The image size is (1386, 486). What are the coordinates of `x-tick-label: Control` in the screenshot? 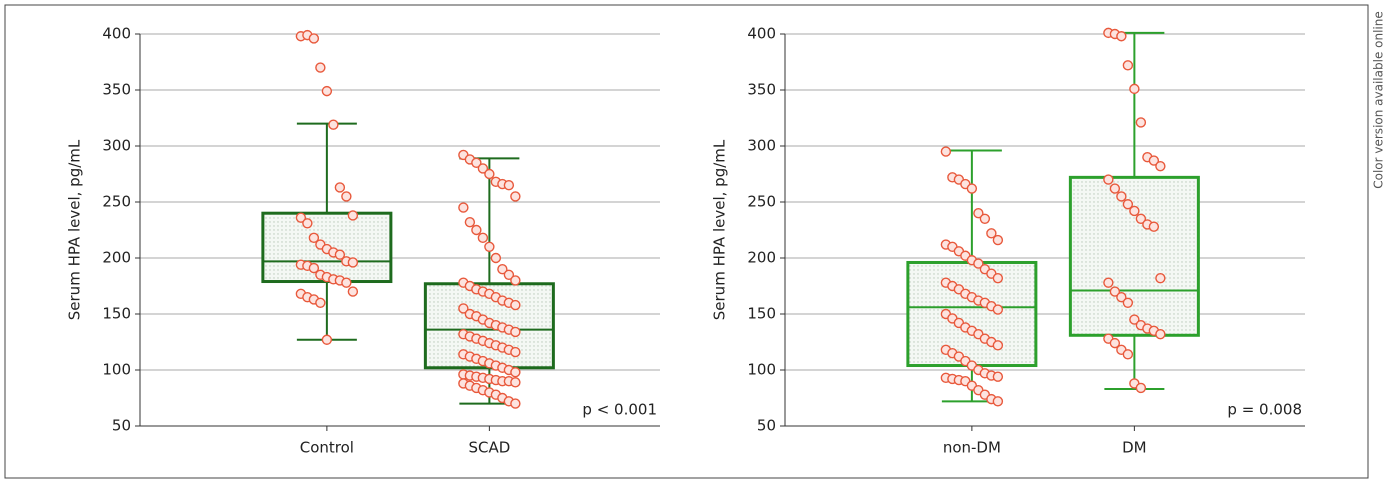 It's located at (327, 448).